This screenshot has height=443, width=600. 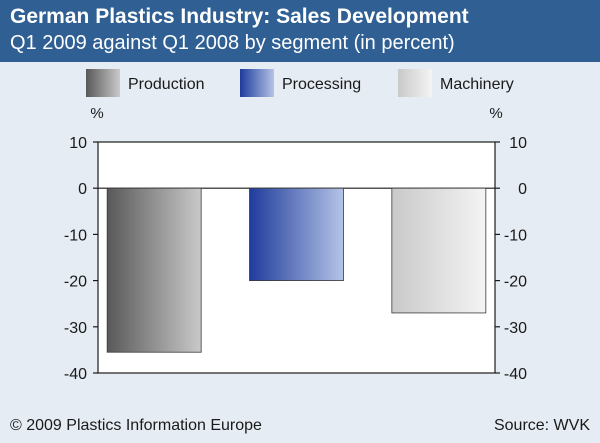 I want to click on y-tick-label-right: -20, so click(x=515, y=282).